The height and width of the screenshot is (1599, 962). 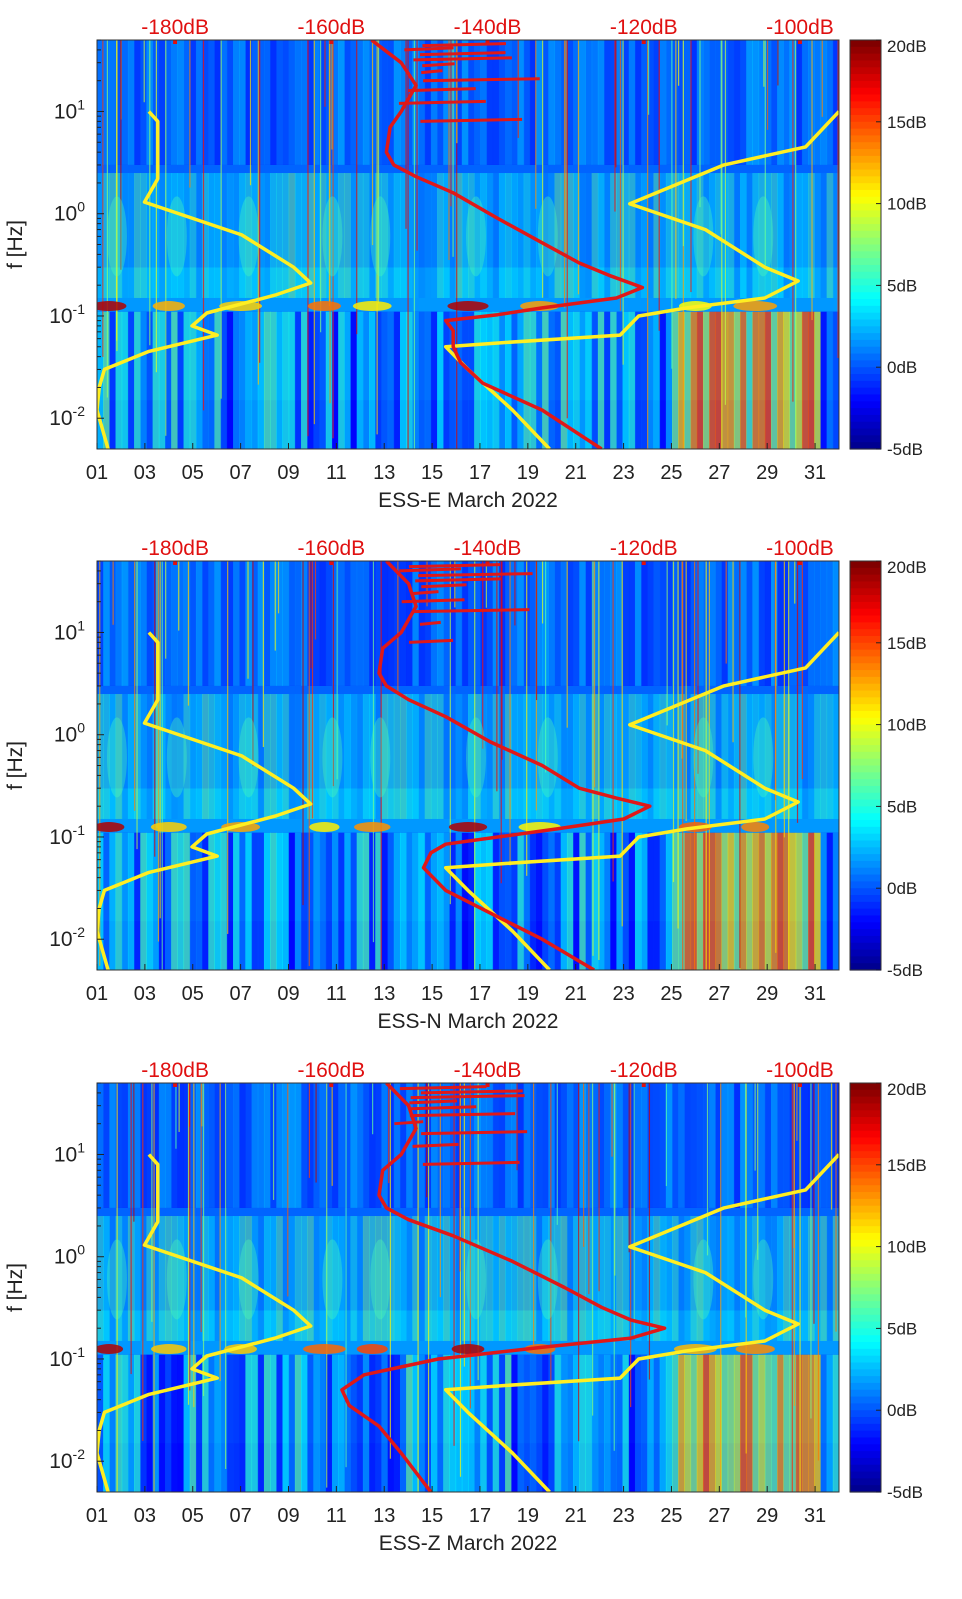 I want to click on x-tick-label: 25, so click(x=671, y=994).